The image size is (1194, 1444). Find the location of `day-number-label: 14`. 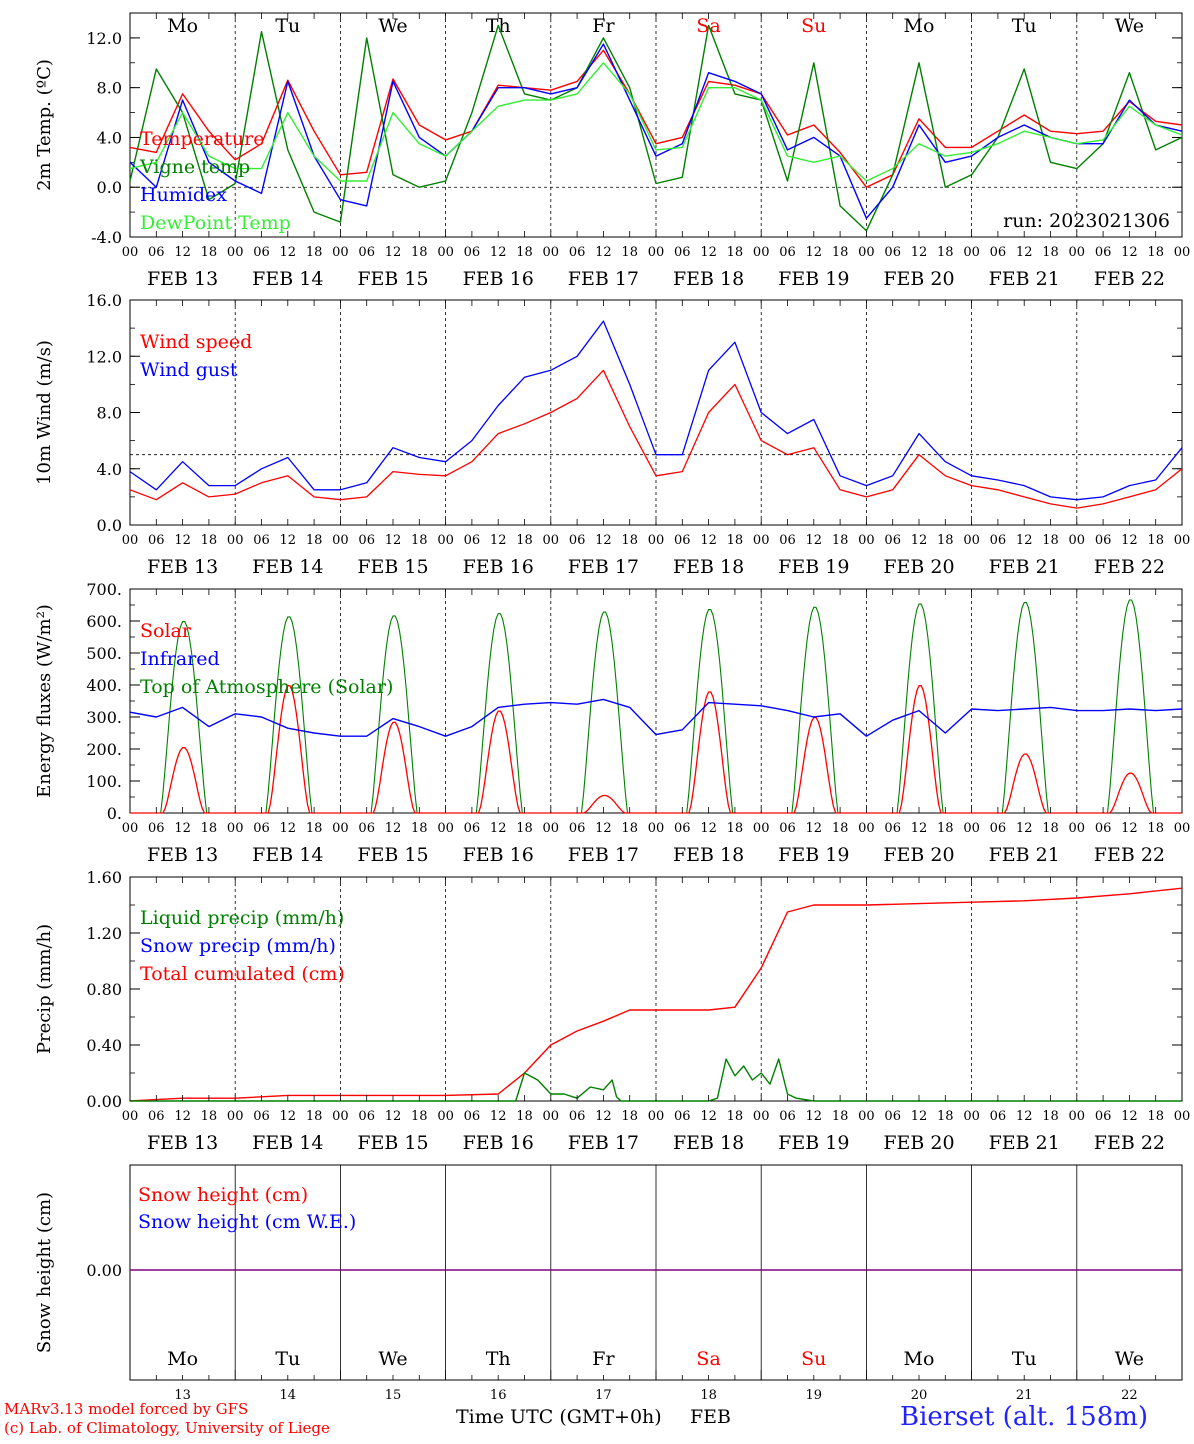

day-number-label: 14 is located at coordinates (288, 1395).